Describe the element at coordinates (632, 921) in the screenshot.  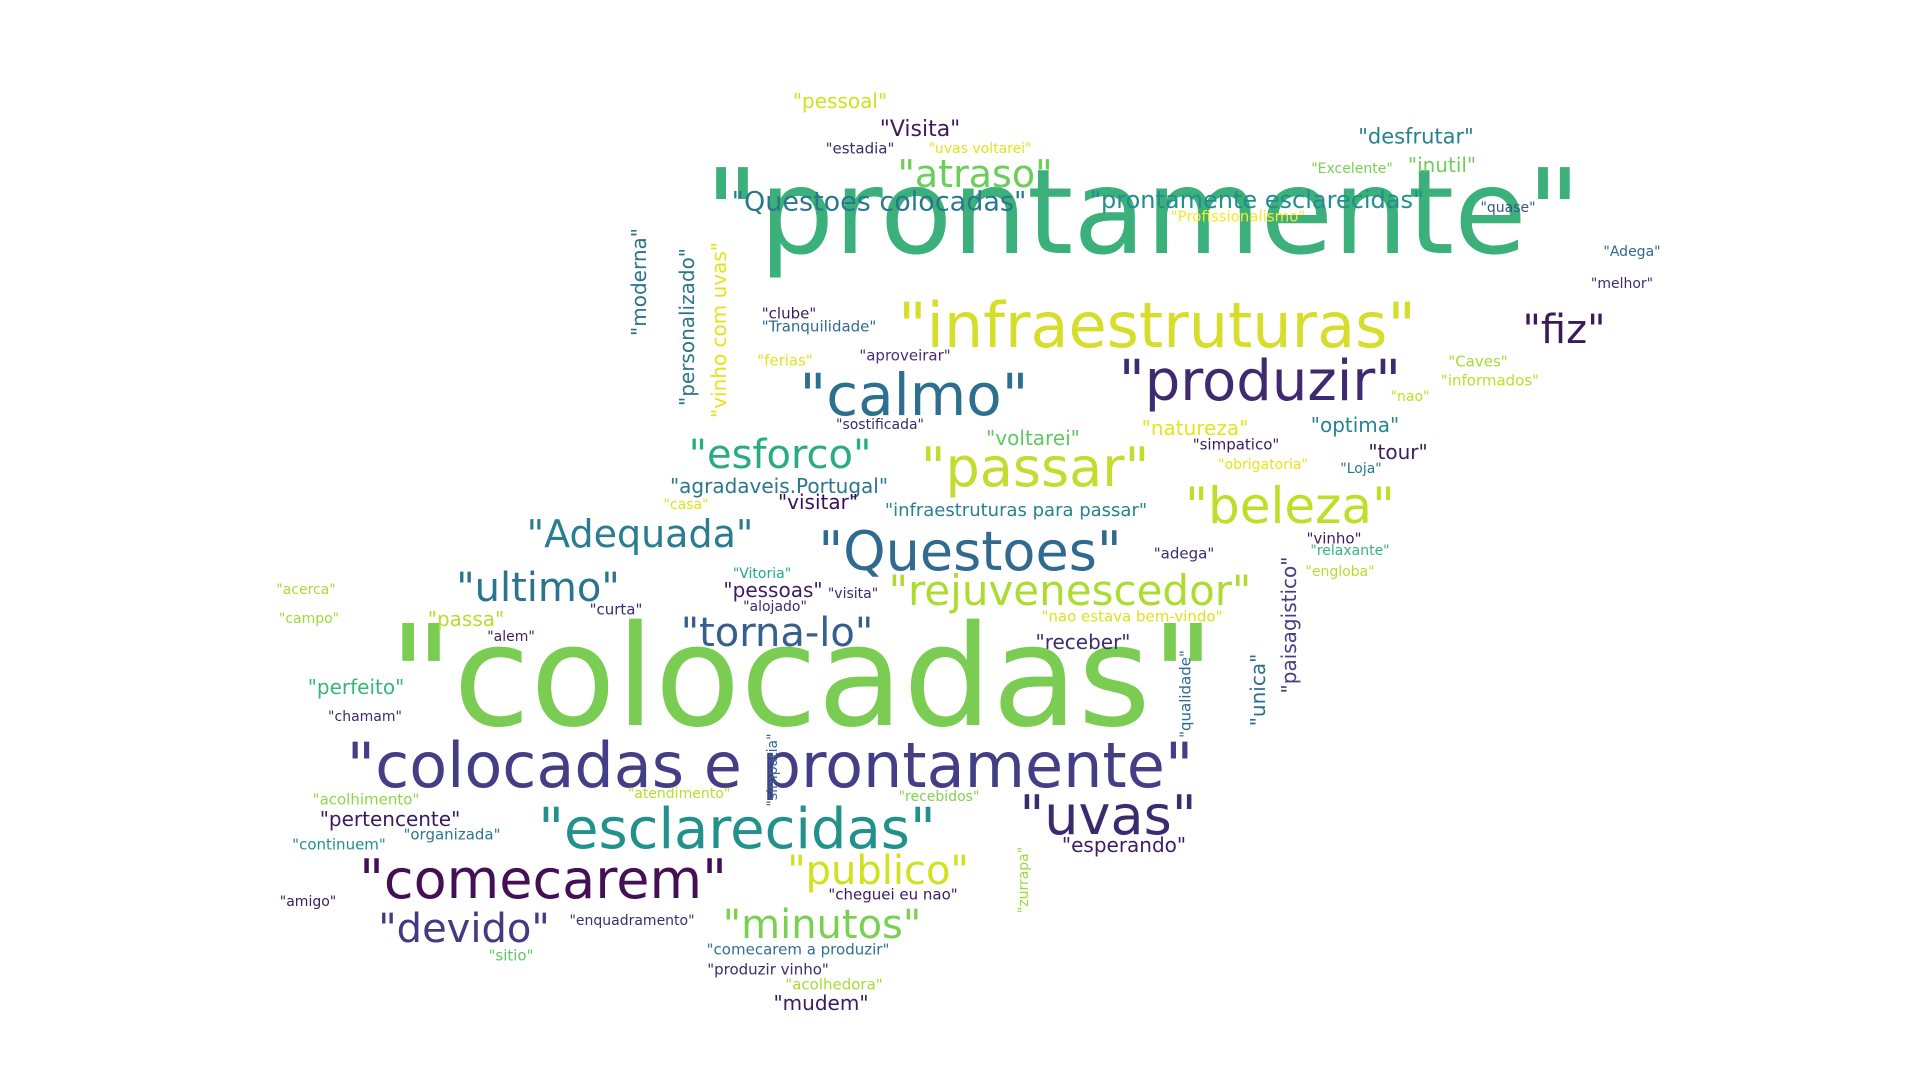
I see `word: "enquadramento"` at that location.